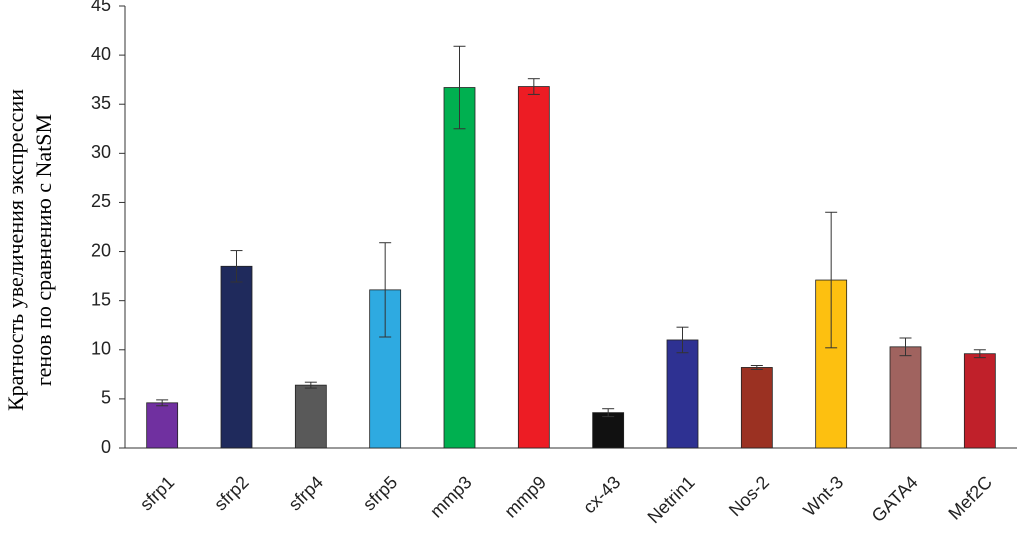 The width and height of the screenshot is (1017, 539). What do you see at coordinates (106, 447) in the screenshot?
I see `y-tick-label: 0` at bounding box center [106, 447].